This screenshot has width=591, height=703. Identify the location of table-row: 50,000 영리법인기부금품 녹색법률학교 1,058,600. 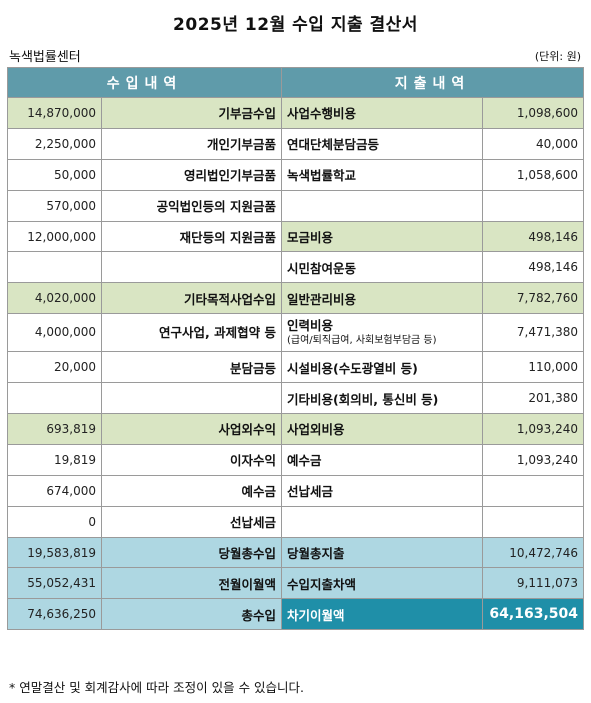
(295, 174).